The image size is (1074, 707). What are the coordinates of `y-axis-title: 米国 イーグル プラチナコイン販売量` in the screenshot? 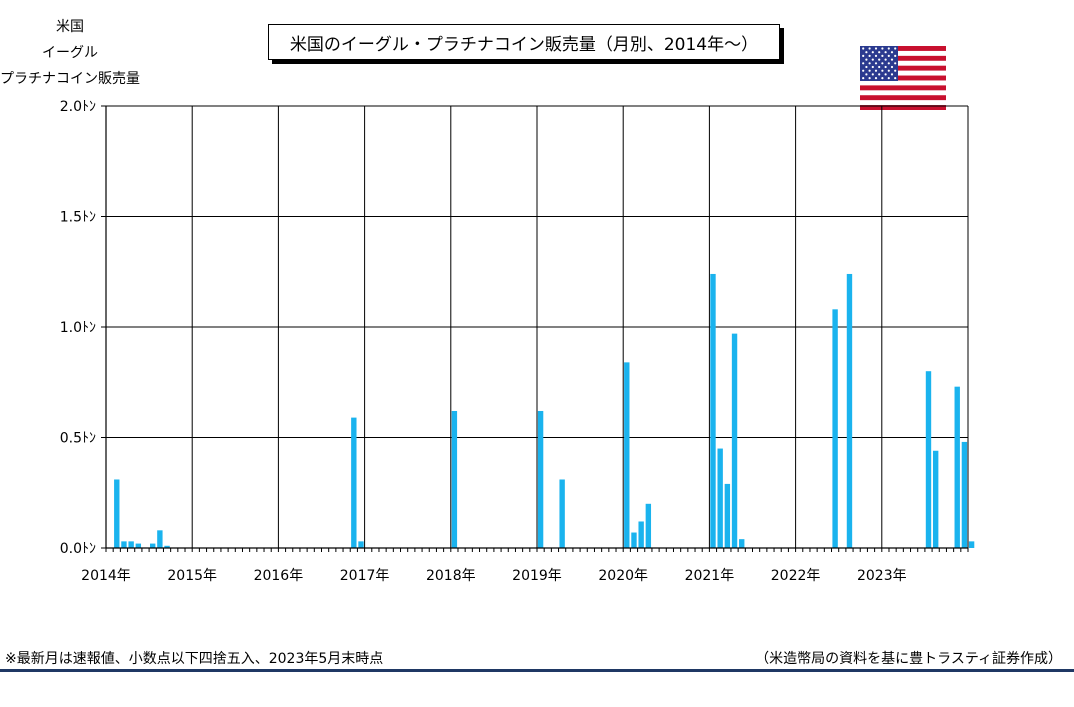 It's located at (70, 53).